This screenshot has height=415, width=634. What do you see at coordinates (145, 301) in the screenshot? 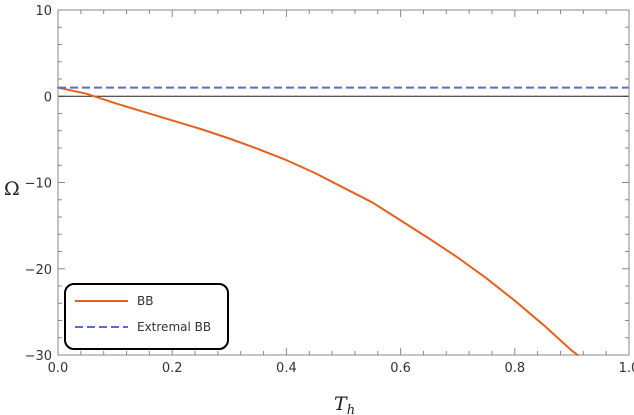
I see `legend-label-bb: BB` at bounding box center [145, 301].